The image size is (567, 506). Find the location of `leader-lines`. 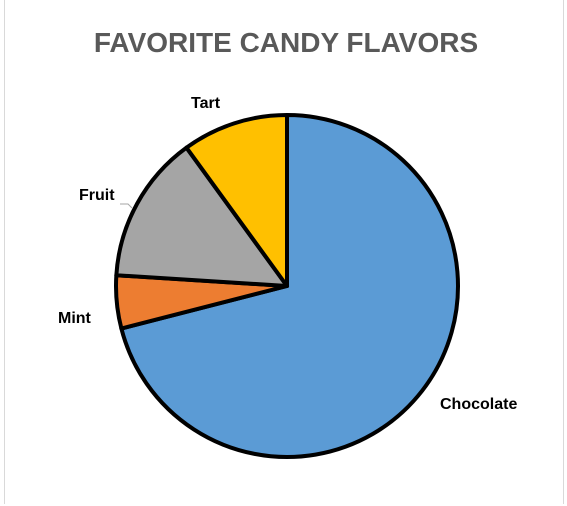

leader-lines is located at coordinates (126, 206).